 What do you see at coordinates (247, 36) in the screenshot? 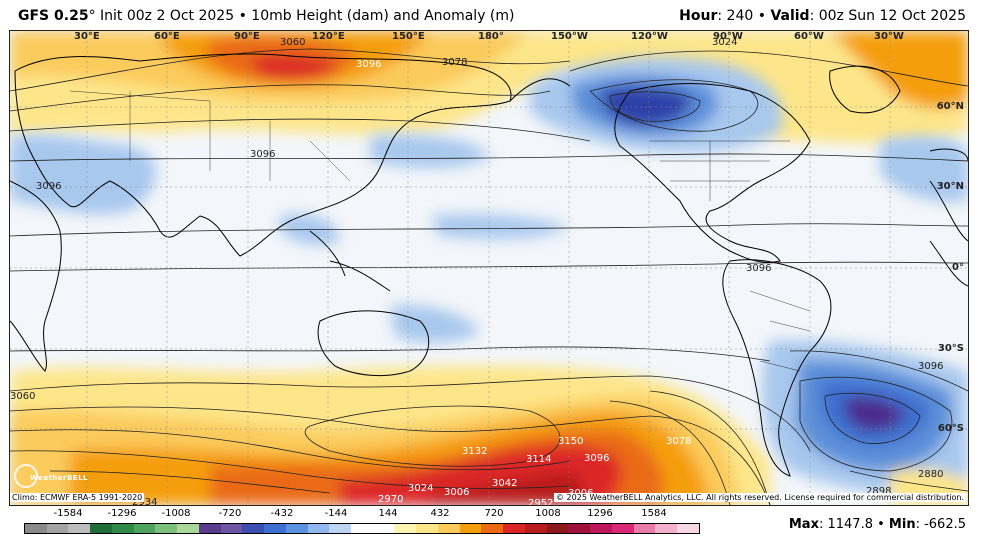
I see `lon-label-90e: 90°E` at bounding box center [247, 36].